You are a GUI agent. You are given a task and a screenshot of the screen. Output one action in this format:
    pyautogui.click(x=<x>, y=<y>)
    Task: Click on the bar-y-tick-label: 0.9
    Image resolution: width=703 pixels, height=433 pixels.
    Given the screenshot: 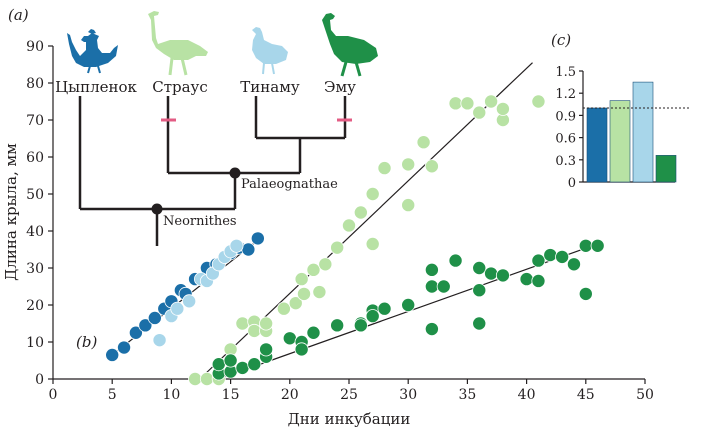 What is the action you would take?
    pyautogui.click(x=565, y=116)
    